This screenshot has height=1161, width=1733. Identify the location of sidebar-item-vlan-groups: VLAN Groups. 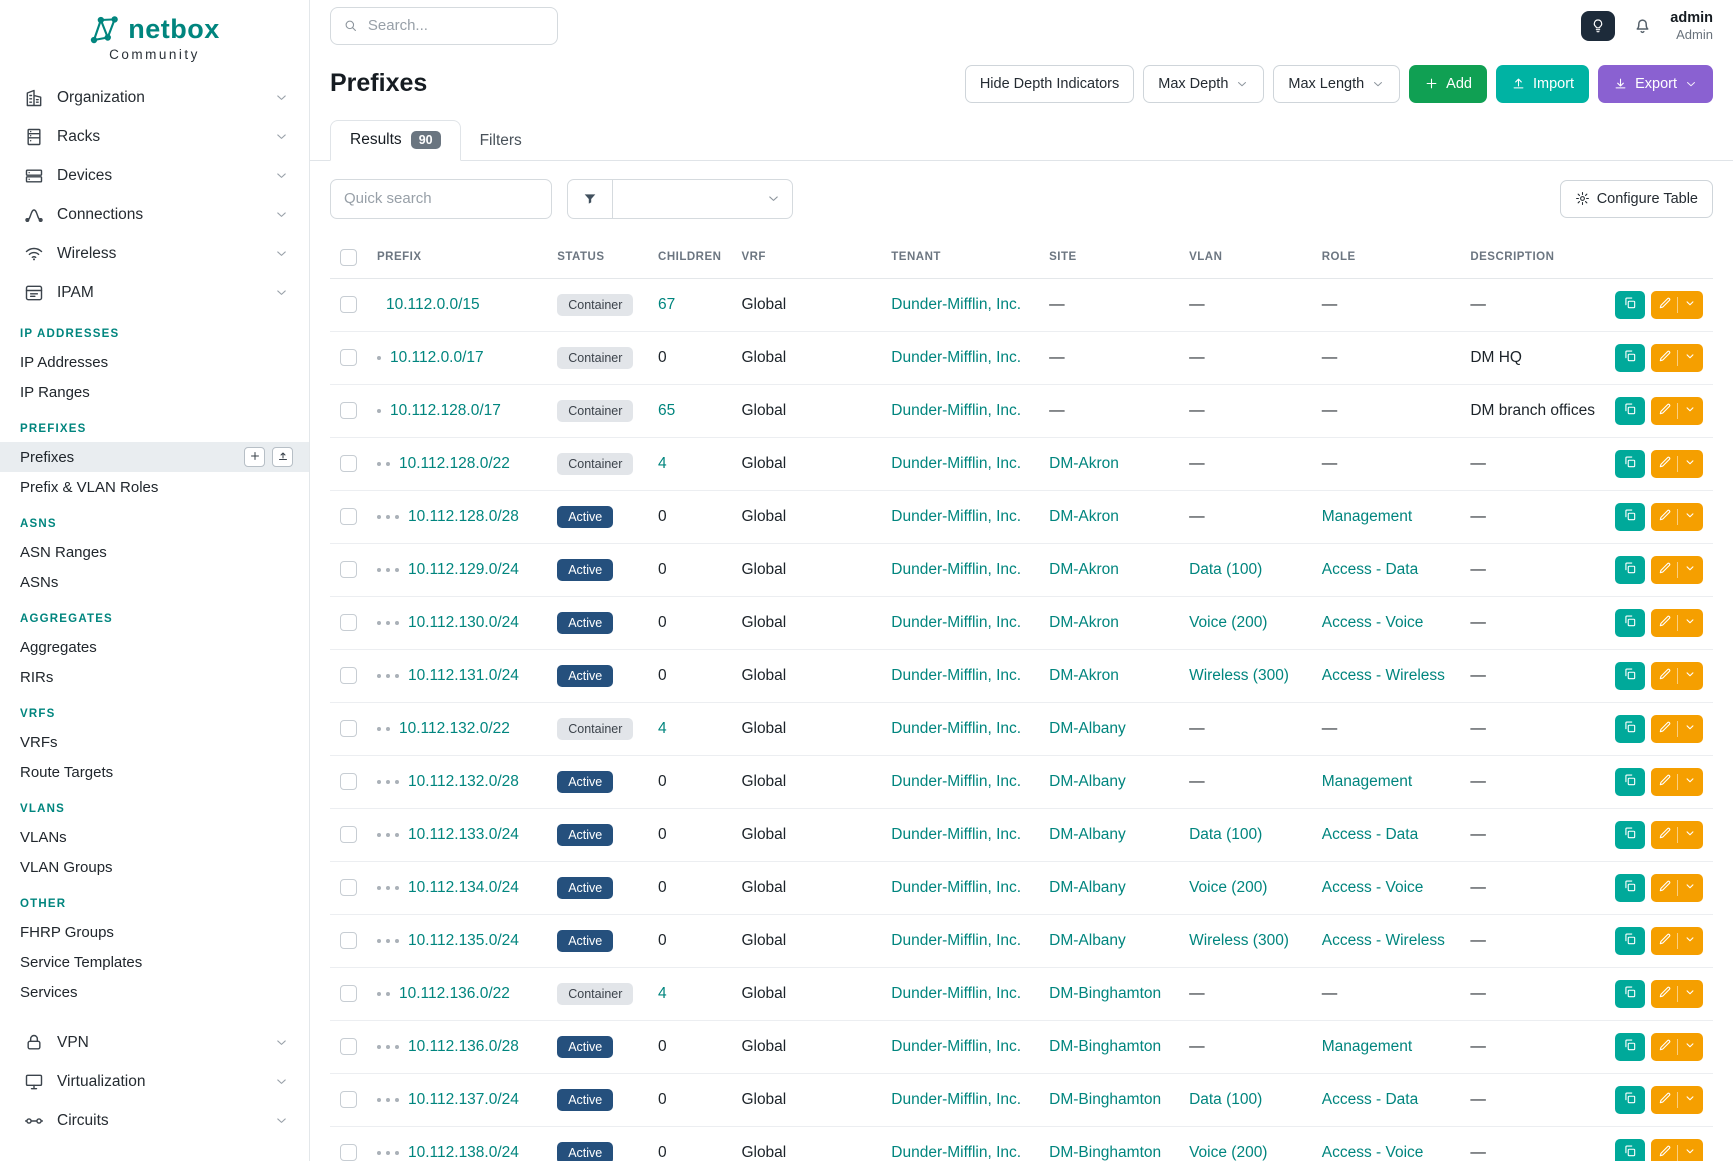
(154, 867).